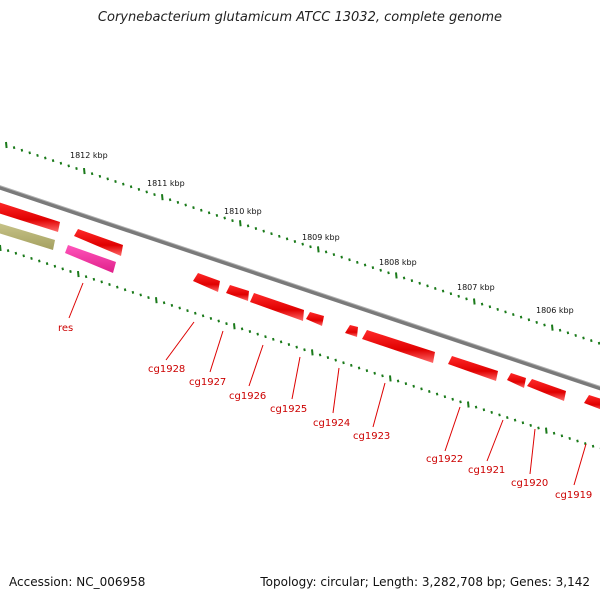  I want to click on gene-label-cg1927: cg1927, so click(207, 382).